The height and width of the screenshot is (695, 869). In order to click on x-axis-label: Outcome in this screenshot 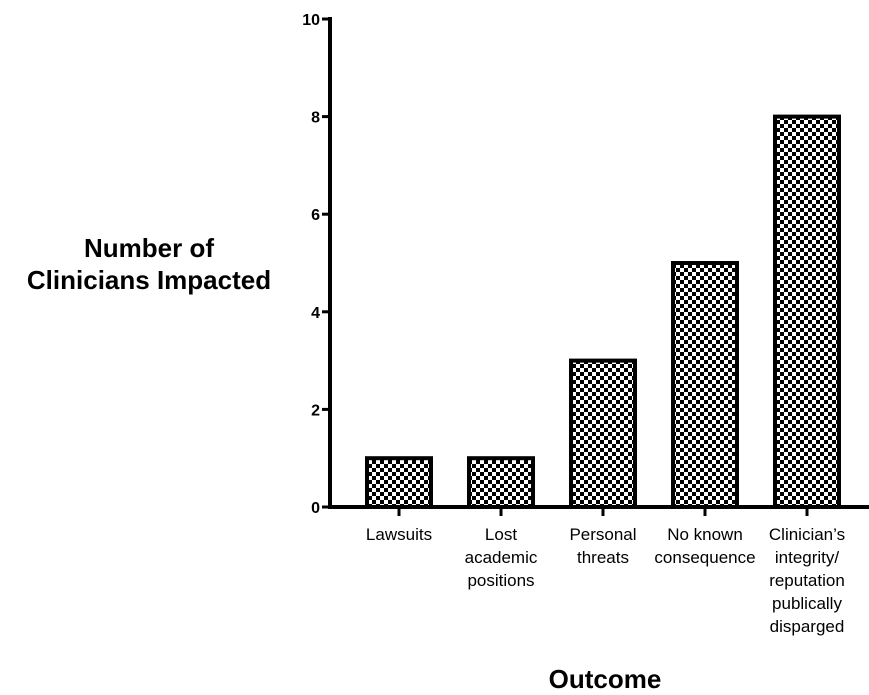, I will do `click(605, 679)`.